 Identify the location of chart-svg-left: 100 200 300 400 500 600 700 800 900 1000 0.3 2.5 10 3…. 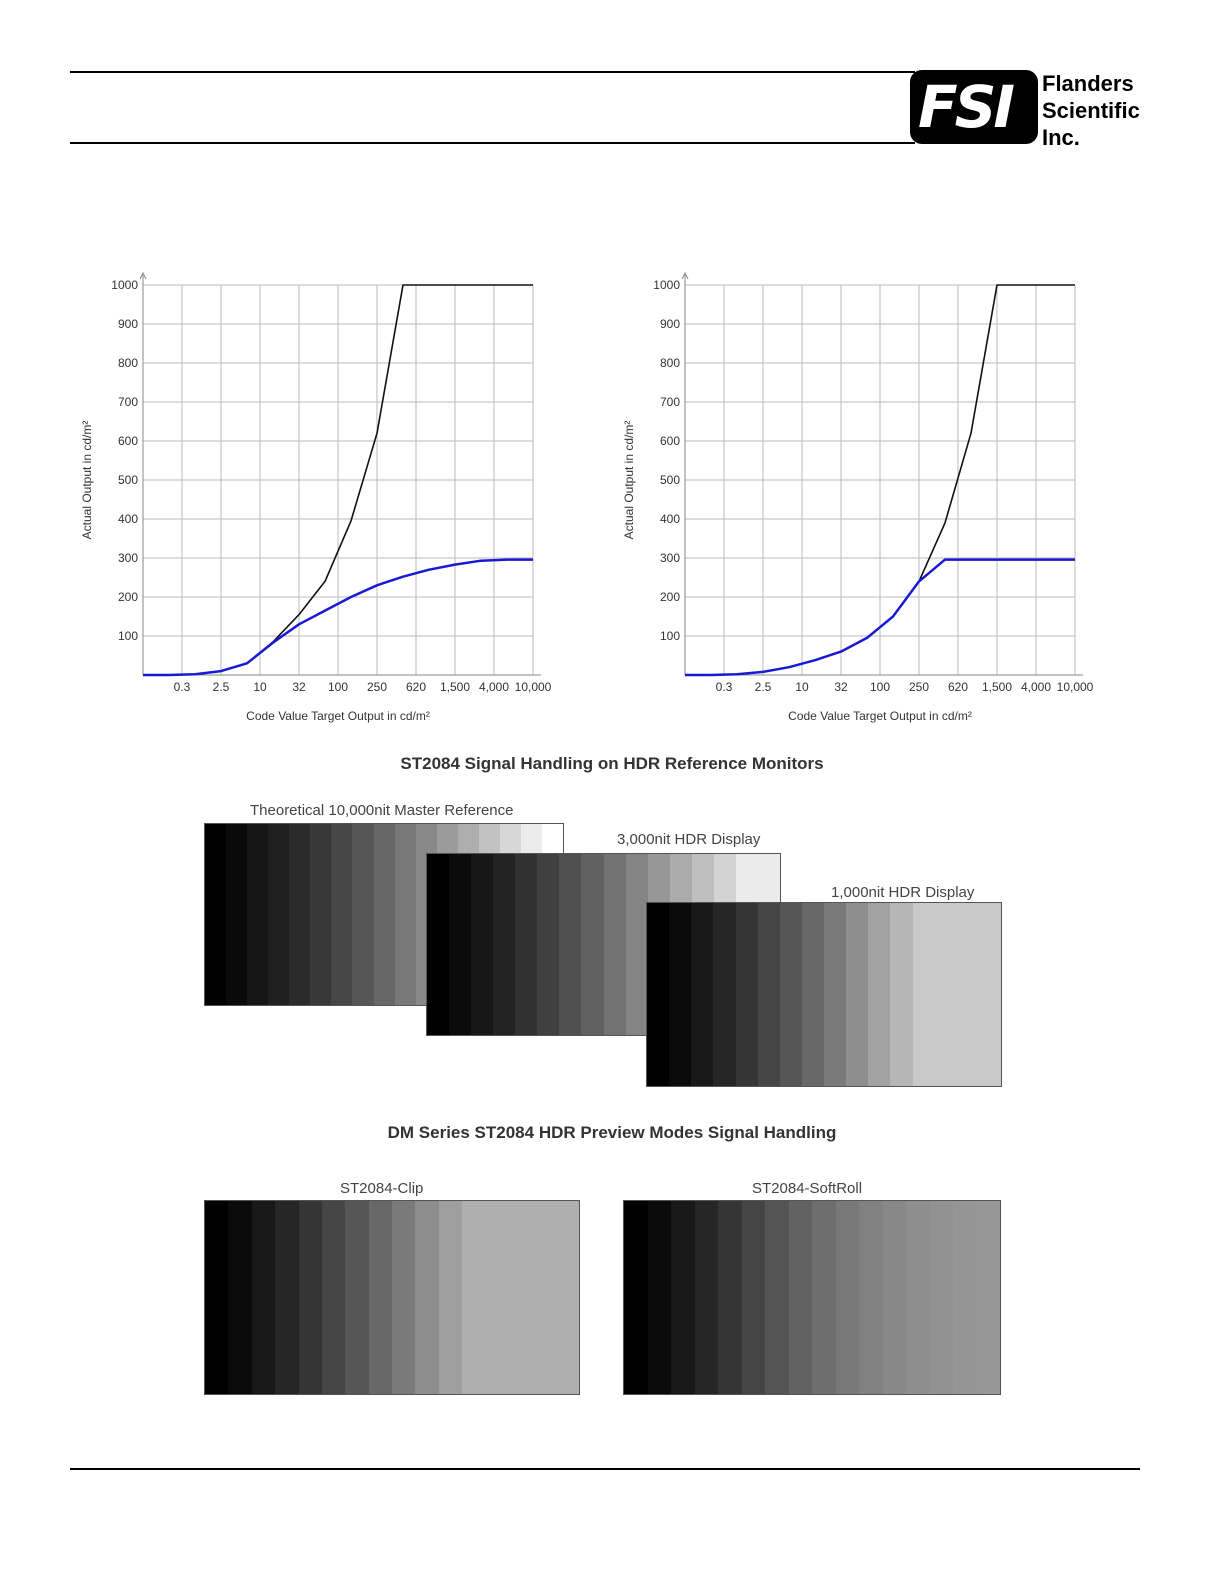
(316, 497).